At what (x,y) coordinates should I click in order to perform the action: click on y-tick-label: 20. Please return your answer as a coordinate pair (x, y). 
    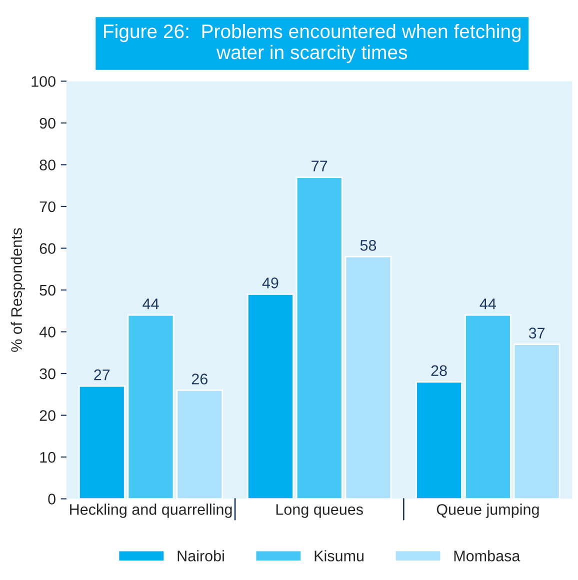
    Looking at the image, I should click on (48, 415).